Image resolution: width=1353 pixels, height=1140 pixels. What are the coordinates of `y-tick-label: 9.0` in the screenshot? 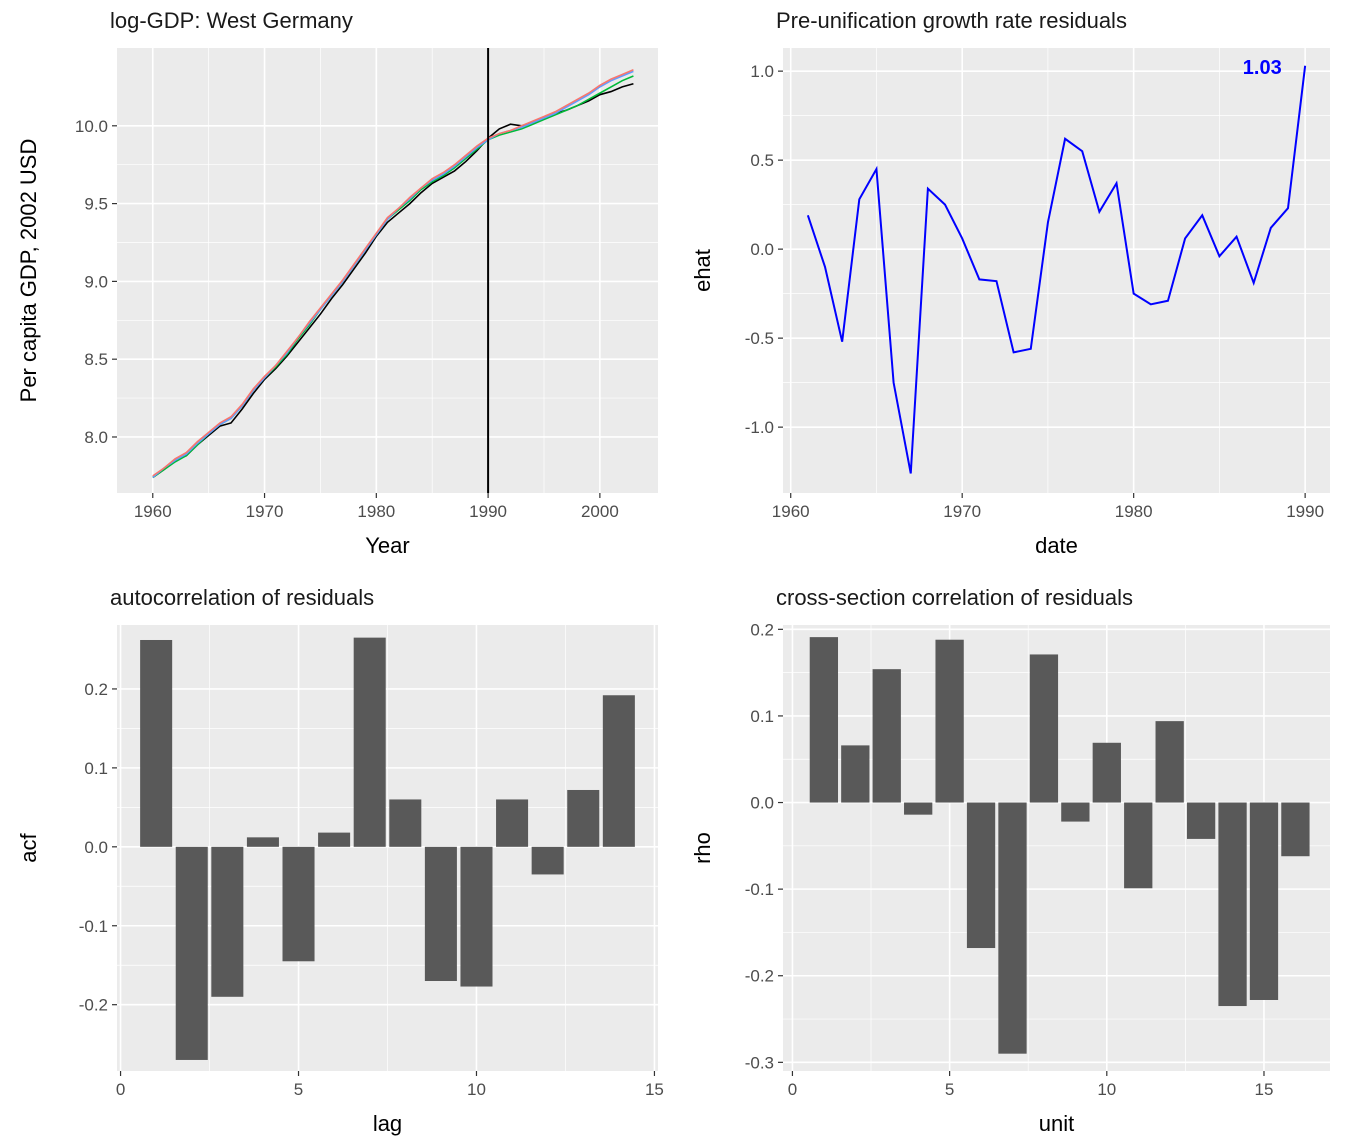 It's located at (96, 281).